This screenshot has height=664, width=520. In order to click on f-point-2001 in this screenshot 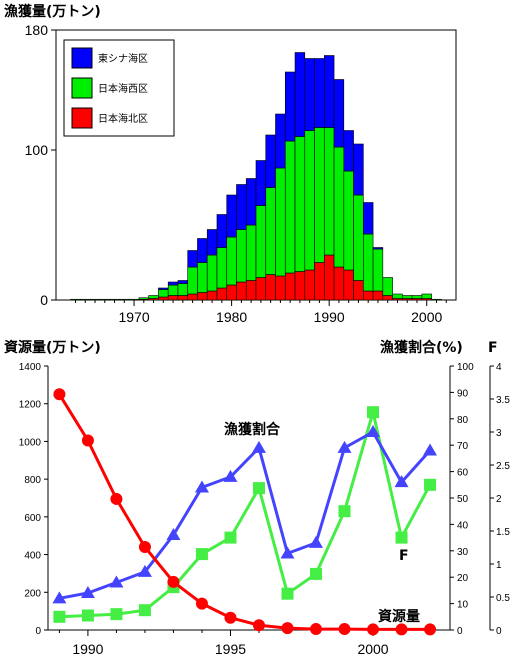, I will do `click(401, 537)`.